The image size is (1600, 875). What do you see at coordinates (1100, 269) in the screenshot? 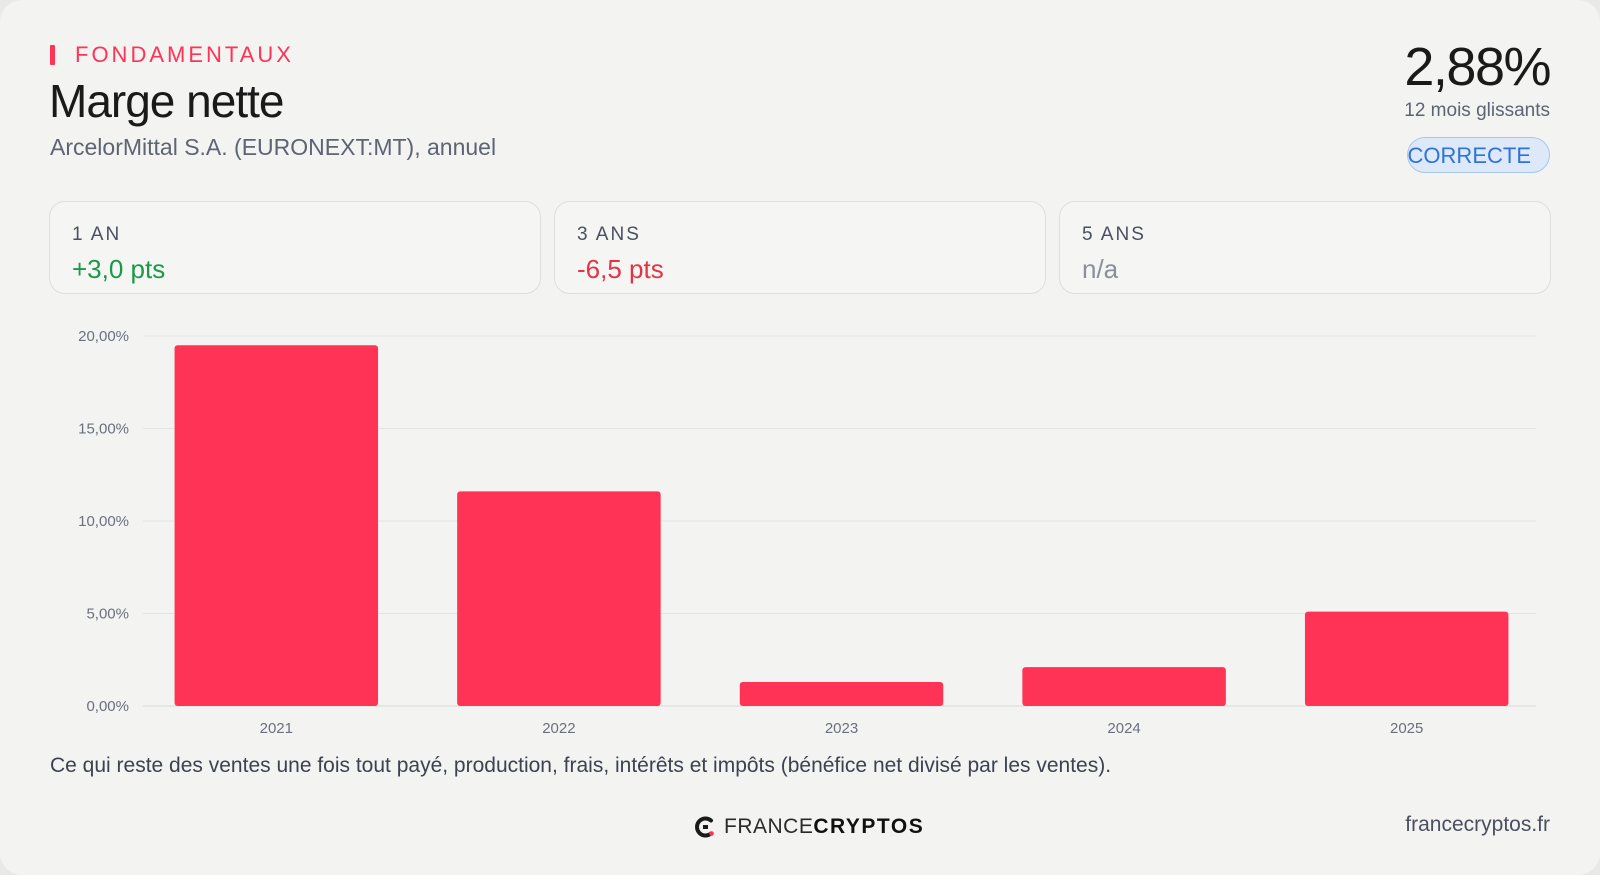
I see `stat-value: n/a` at bounding box center [1100, 269].